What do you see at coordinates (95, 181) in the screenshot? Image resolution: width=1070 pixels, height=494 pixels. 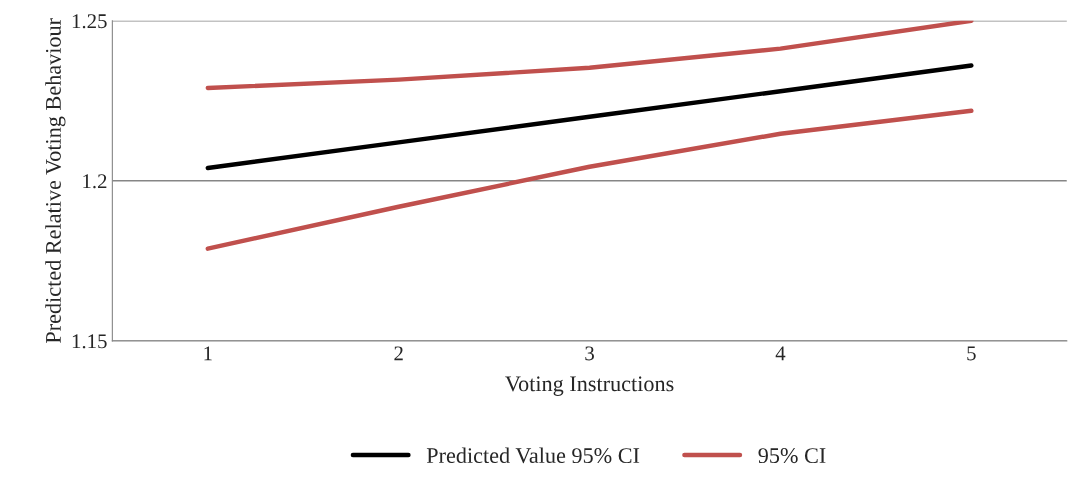 I see `y-tick-label: 1.2` at bounding box center [95, 181].